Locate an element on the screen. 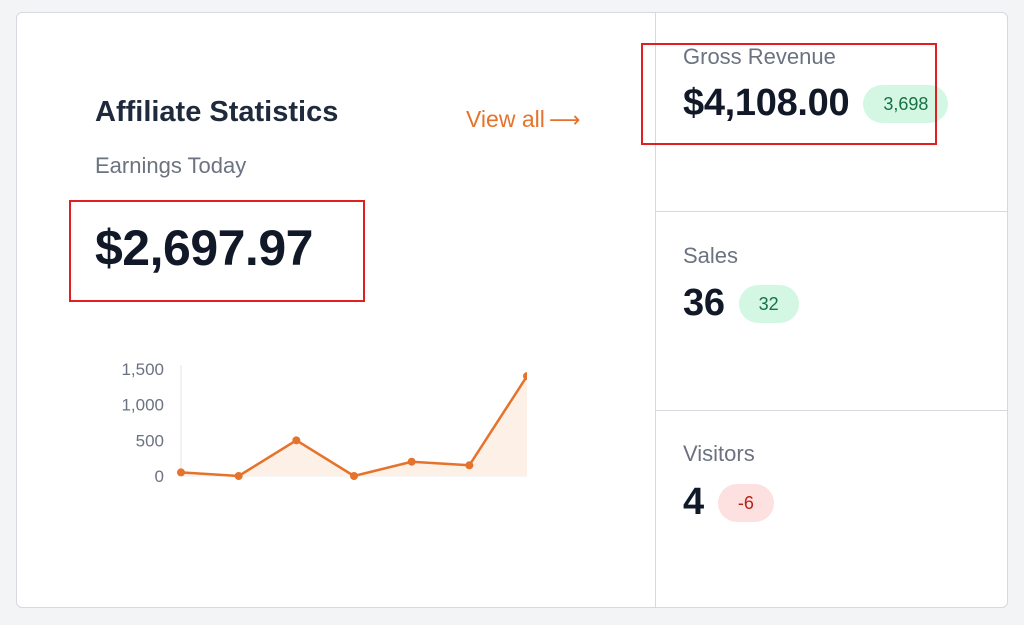  earnings-today-value: $2,697.97 is located at coordinates (204, 248).